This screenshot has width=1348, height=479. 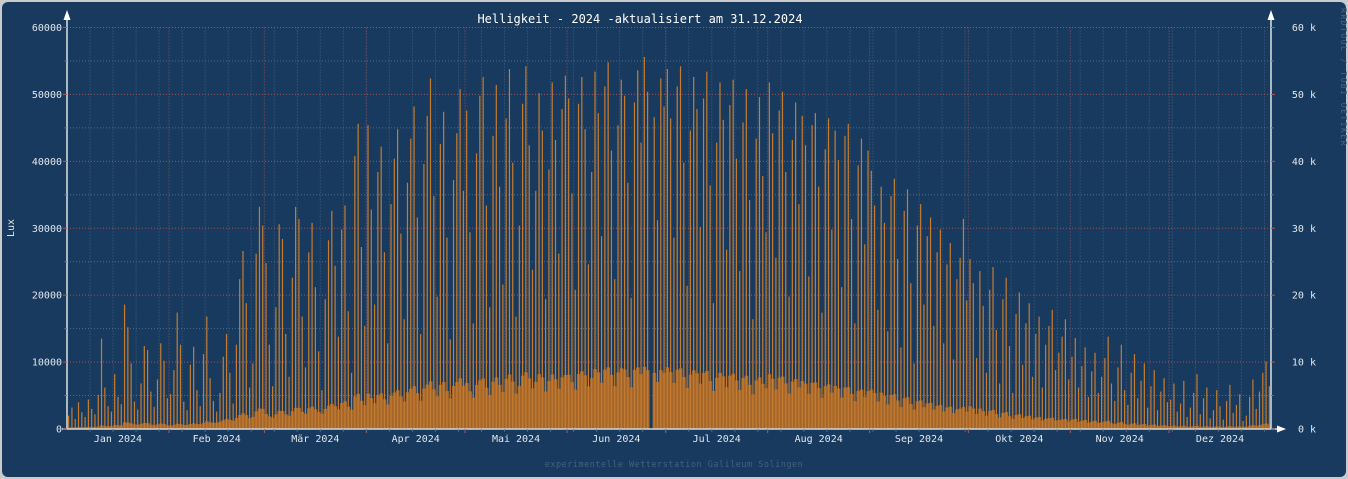 What do you see at coordinates (217, 439) in the screenshot?
I see `x-axis-month-label: Feb 2024` at bounding box center [217, 439].